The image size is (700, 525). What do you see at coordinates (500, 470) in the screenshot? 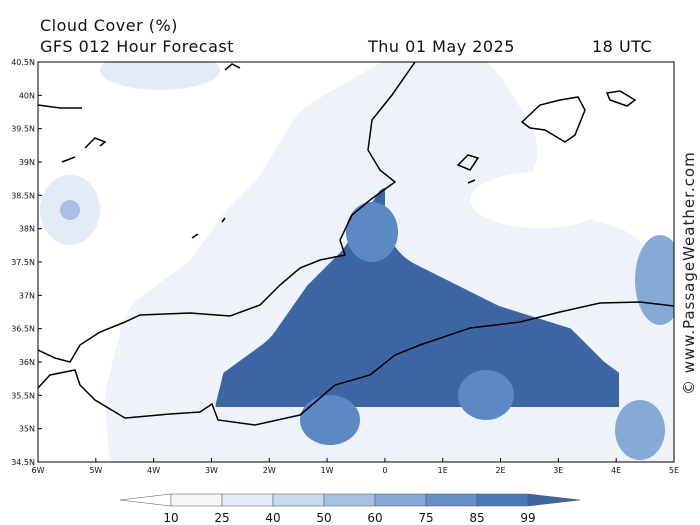
I see `lon-label: 2E` at bounding box center [500, 470].